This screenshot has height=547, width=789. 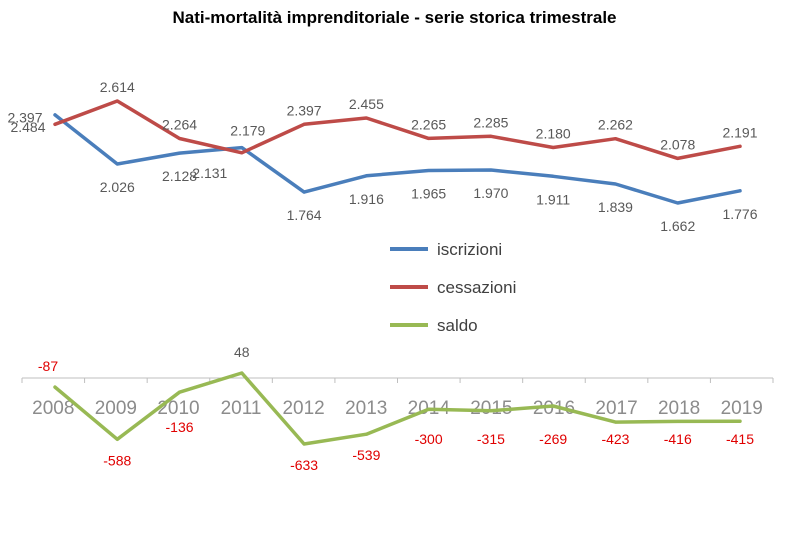 What do you see at coordinates (429, 439) in the screenshot?
I see `saldo-data-label: -300` at bounding box center [429, 439].